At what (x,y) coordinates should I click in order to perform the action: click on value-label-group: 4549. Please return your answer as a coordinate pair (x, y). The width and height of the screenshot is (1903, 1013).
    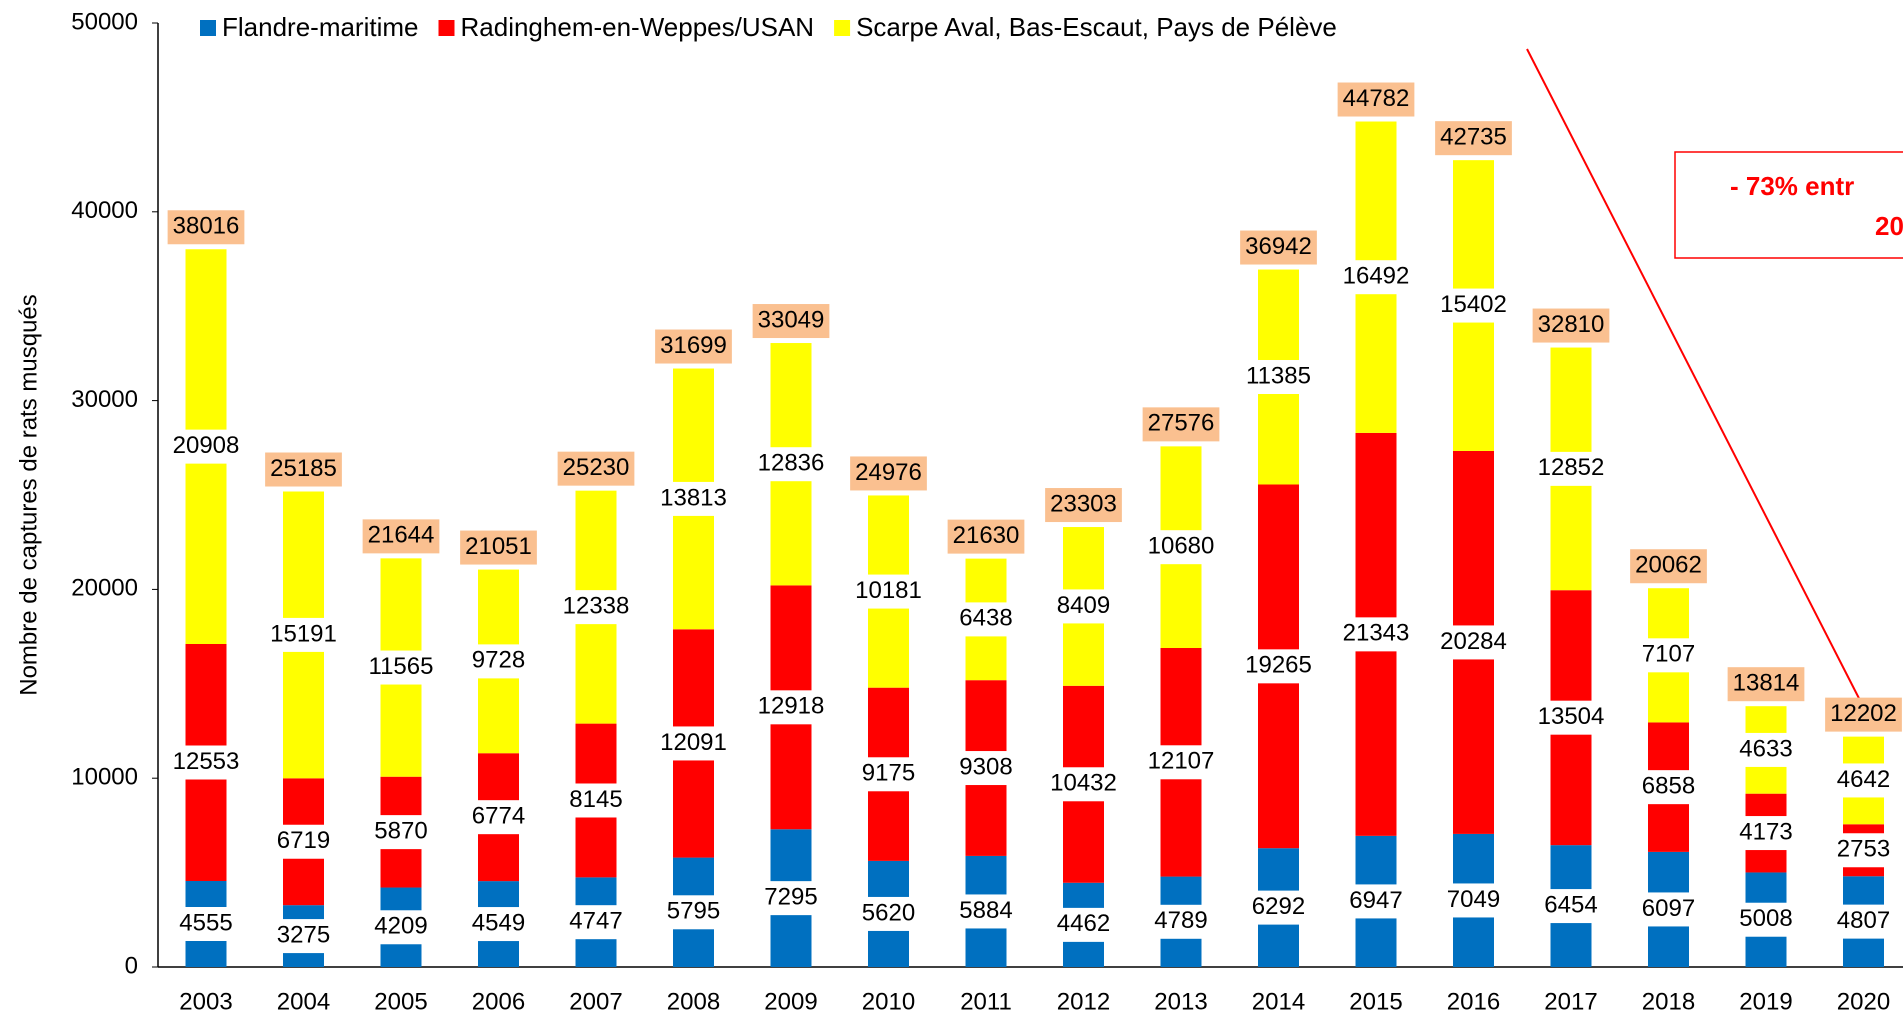
    Looking at the image, I should click on (498, 924).